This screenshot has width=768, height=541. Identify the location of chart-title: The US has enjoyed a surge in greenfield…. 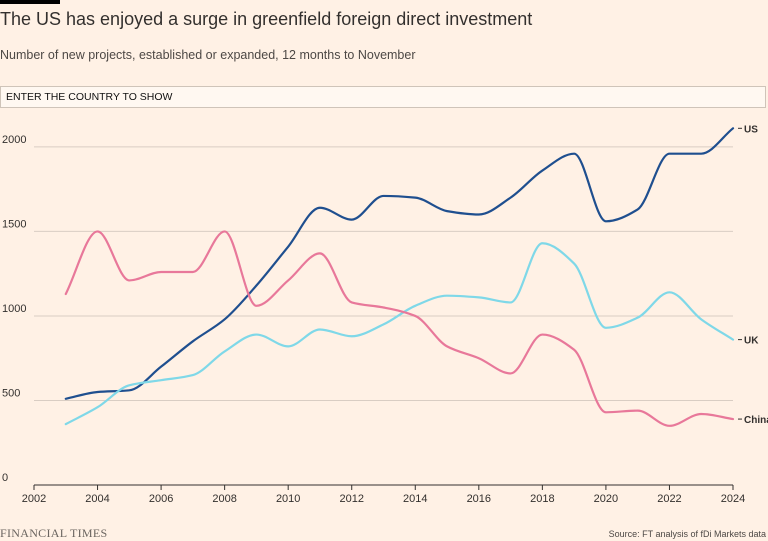
(266, 19).